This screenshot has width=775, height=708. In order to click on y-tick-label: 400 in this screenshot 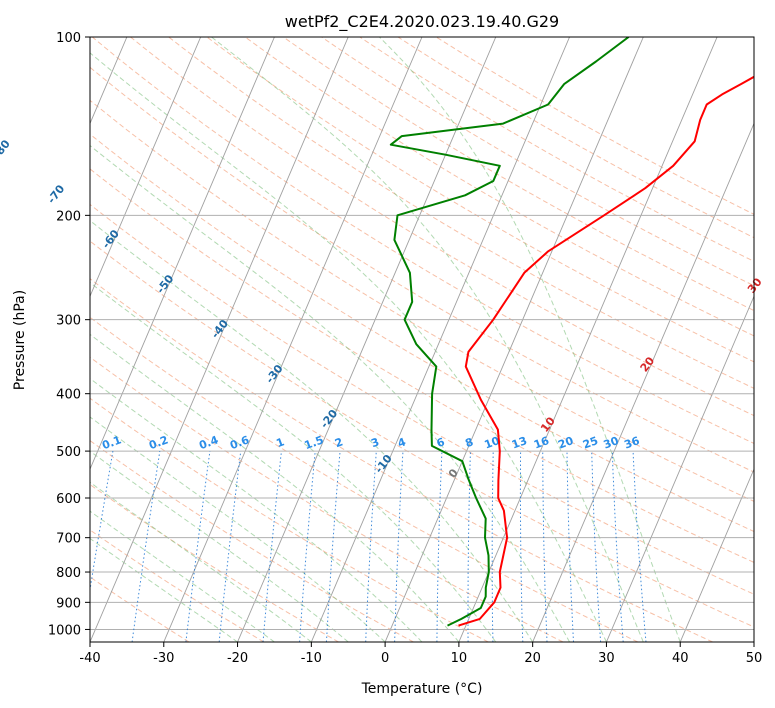, I will do `click(68, 395)`.